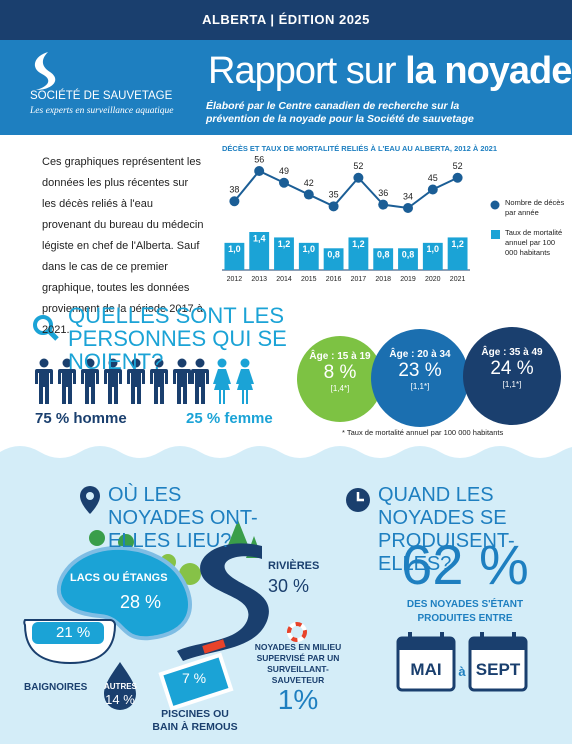 This screenshot has width=572, height=744. I want to click on x-tick-label: 2021, so click(458, 279).